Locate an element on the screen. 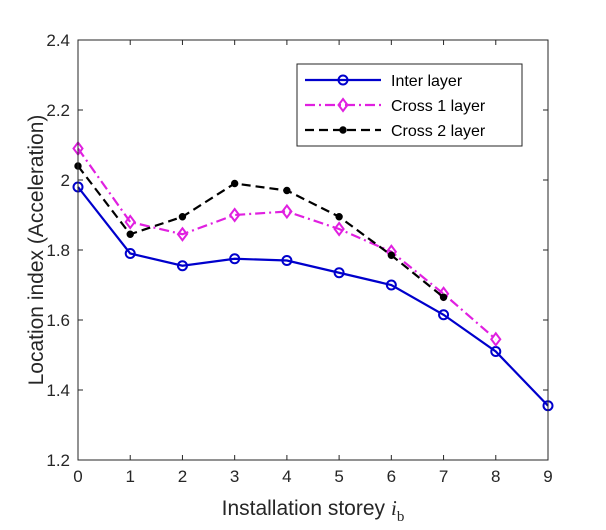 Image resolution: width=606 pixels, height=530 pixels. legend-label: Cross 1 layer is located at coordinates (438, 106).